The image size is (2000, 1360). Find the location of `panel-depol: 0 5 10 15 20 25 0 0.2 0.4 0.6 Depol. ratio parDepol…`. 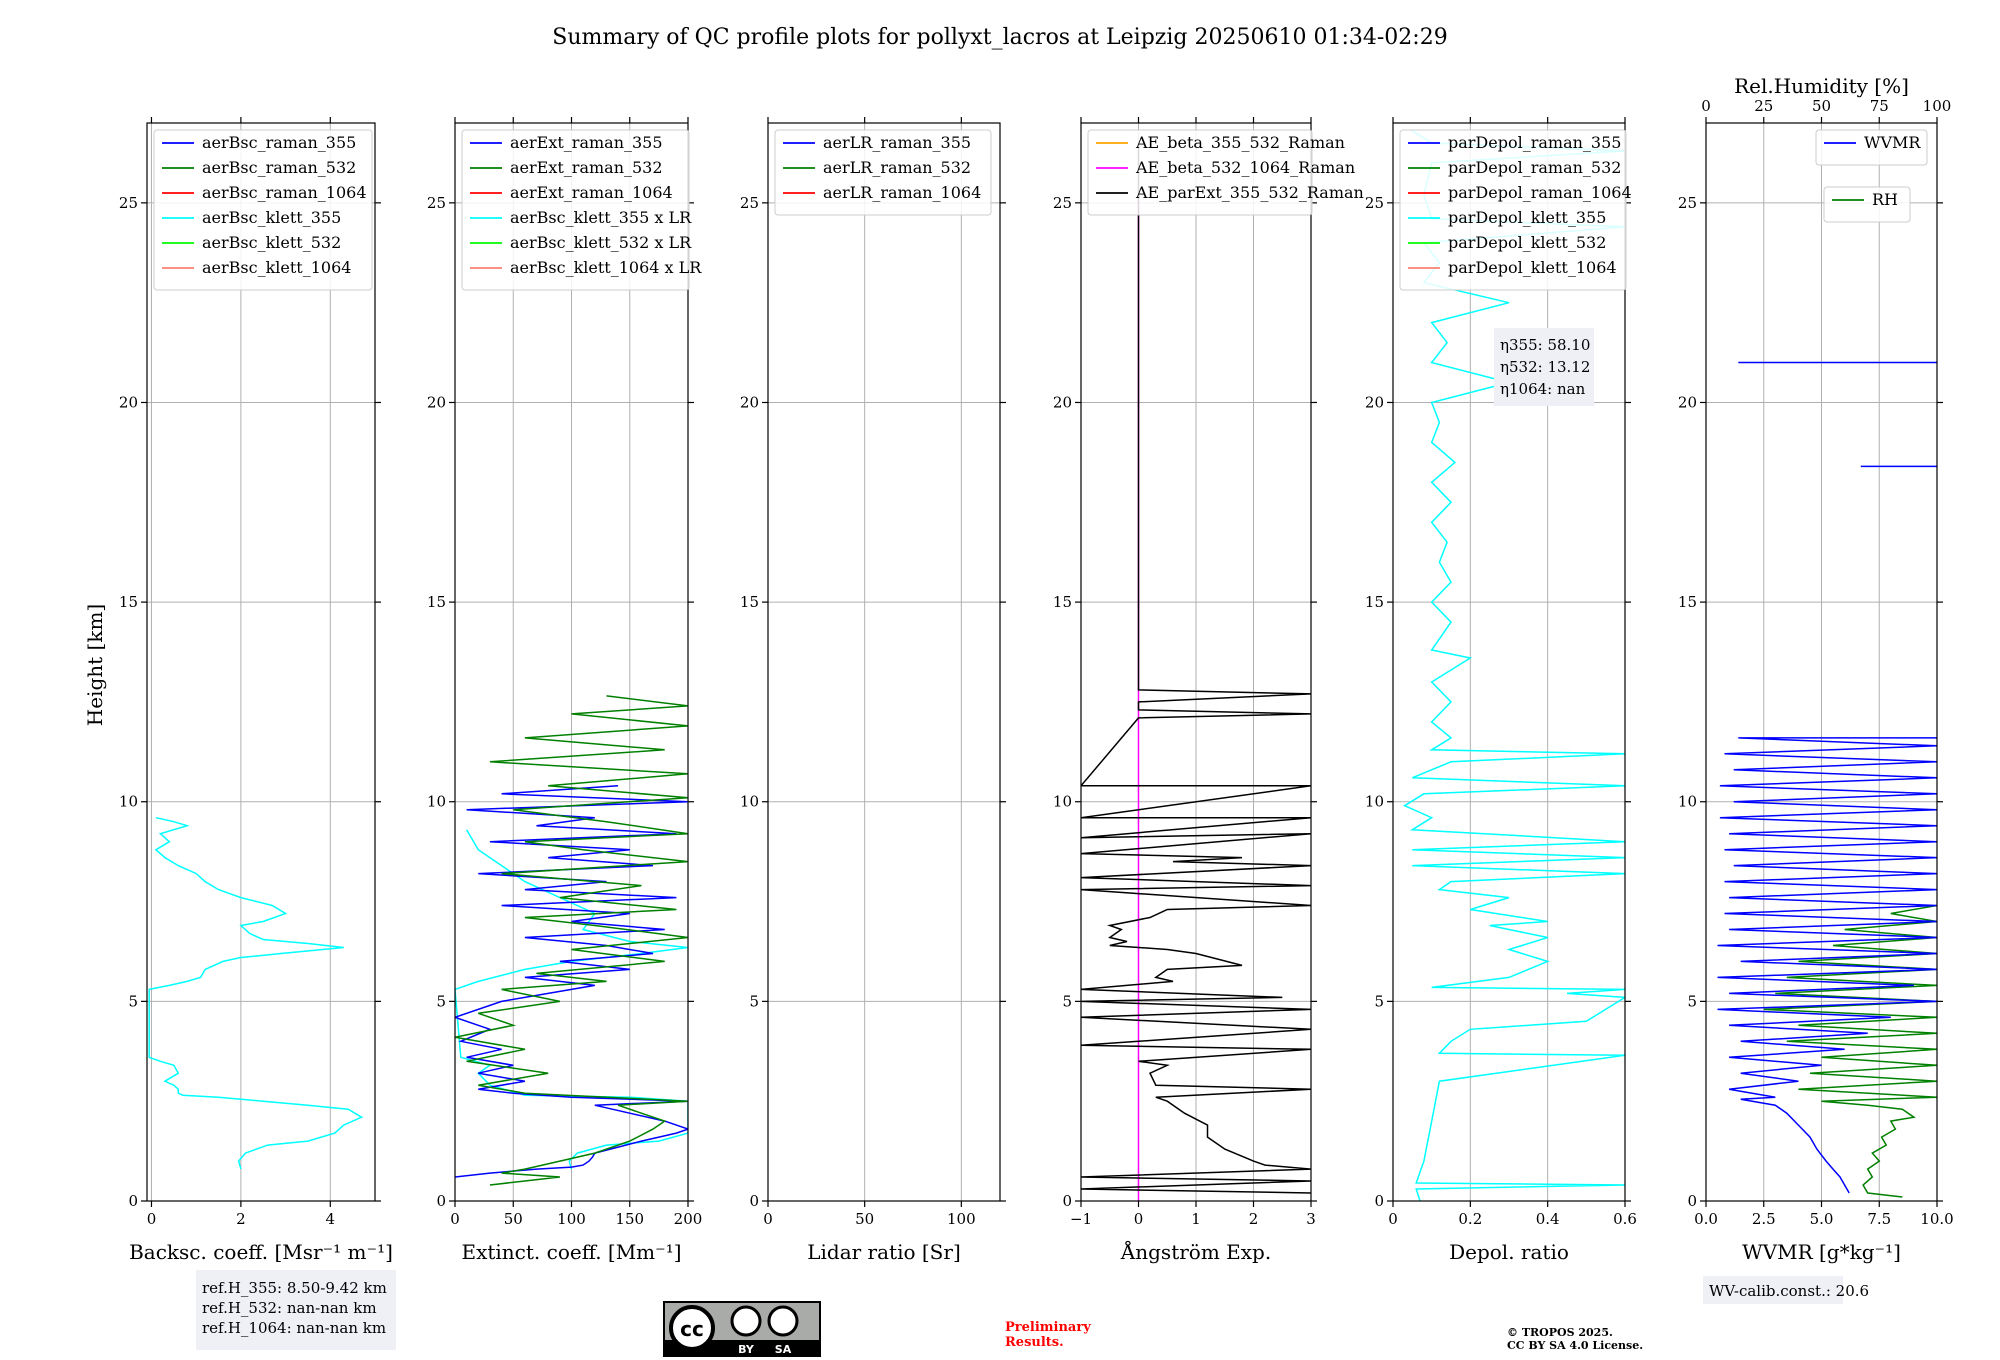

panel-depol: 0 5 10 15 20 25 0 0.2 0.4 0.6 Depol. ratio parDepol… is located at coordinates (1501, 690).